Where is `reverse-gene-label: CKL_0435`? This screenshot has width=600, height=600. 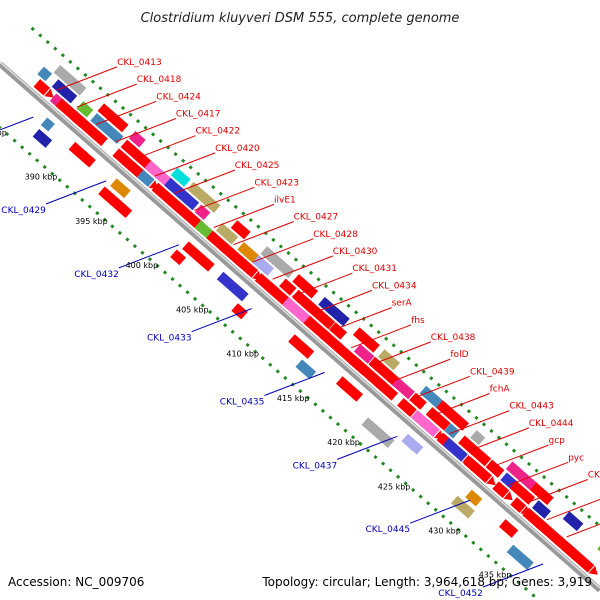 reverse-gene-label: CKL_0435 is located at coordinates (242, 403).